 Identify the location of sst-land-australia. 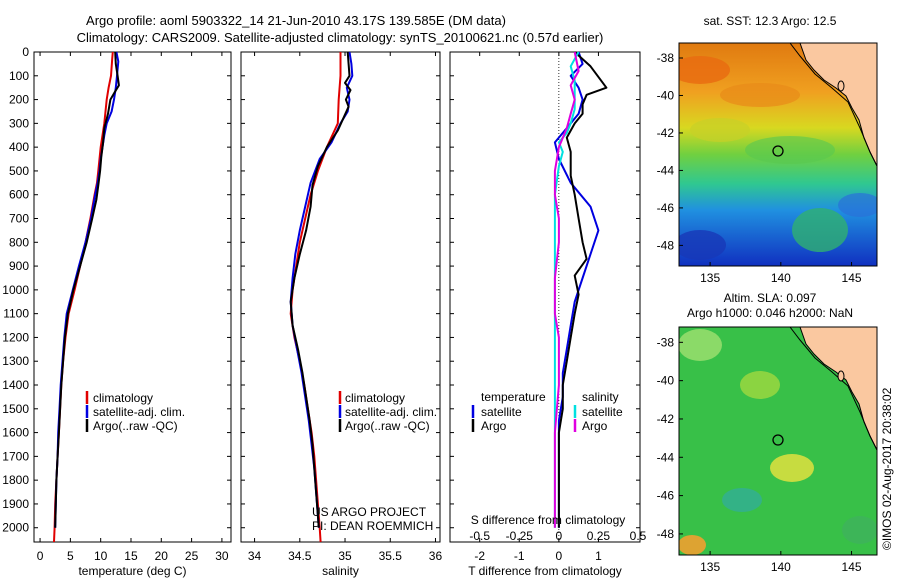
(838, 105).